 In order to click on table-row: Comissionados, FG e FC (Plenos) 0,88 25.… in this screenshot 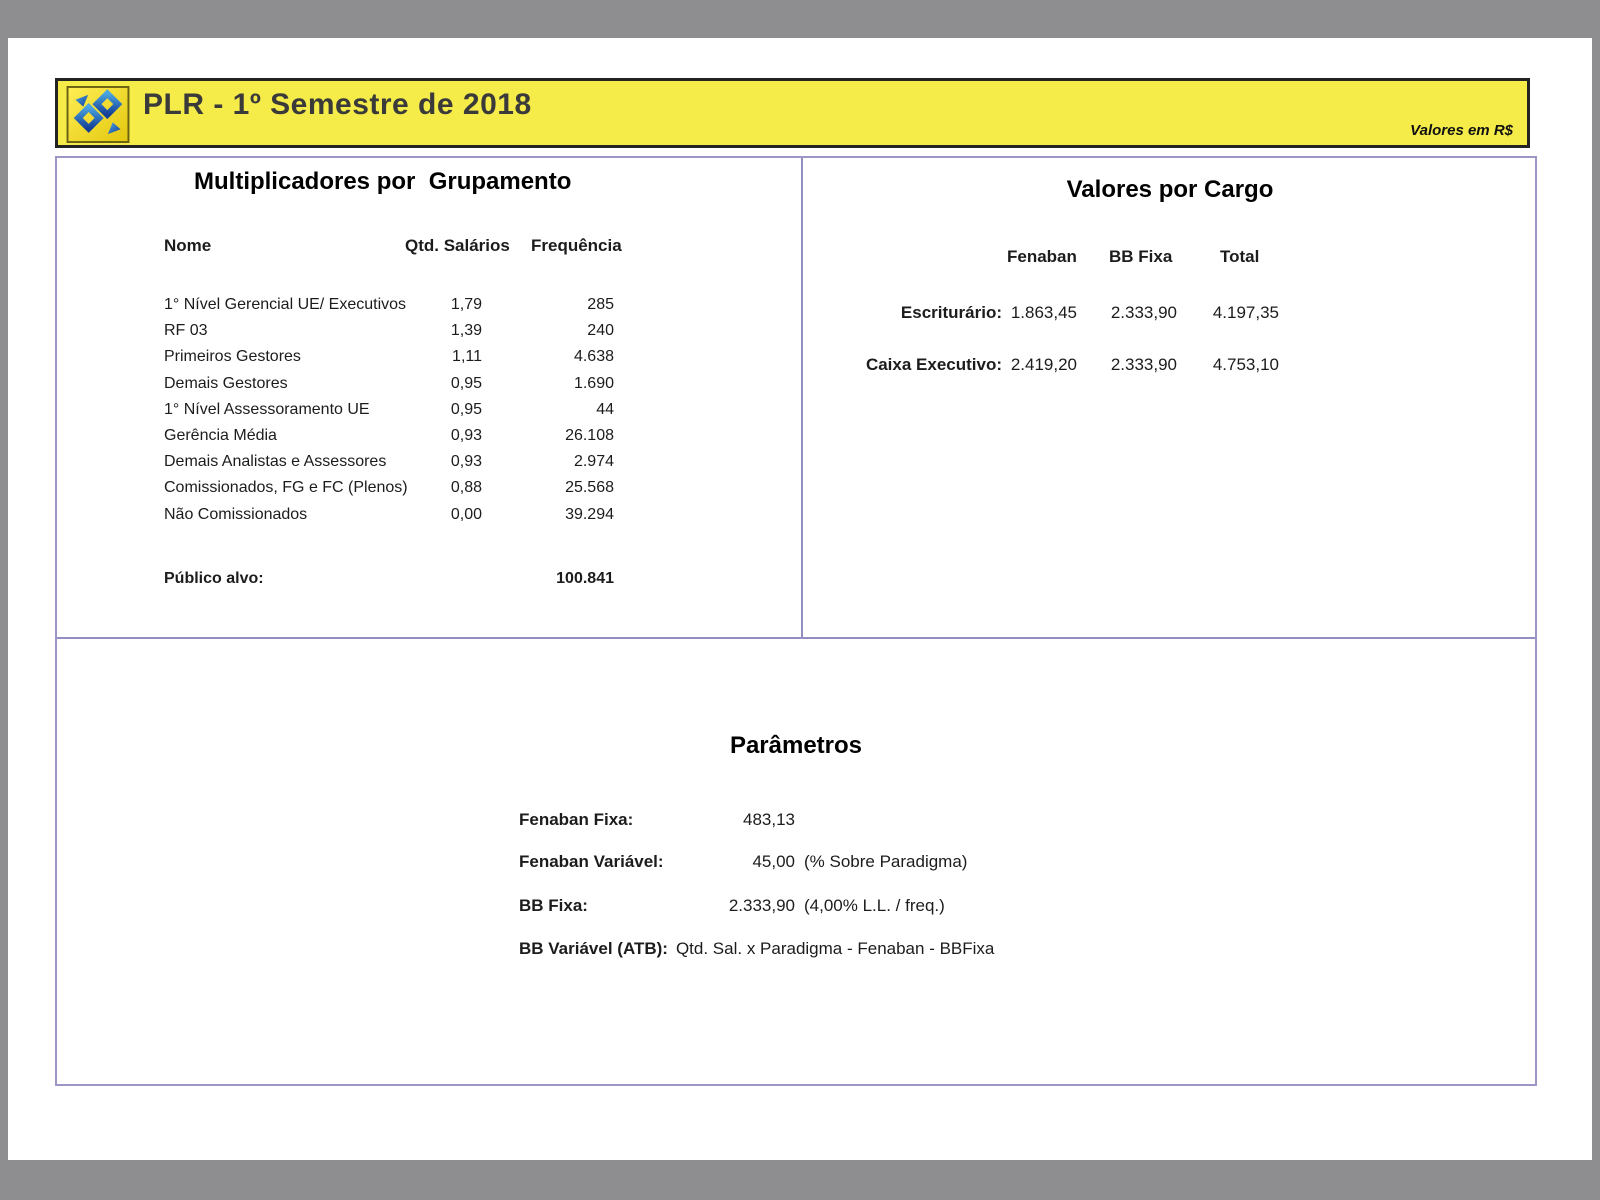, I will do `click(429, 488)`.